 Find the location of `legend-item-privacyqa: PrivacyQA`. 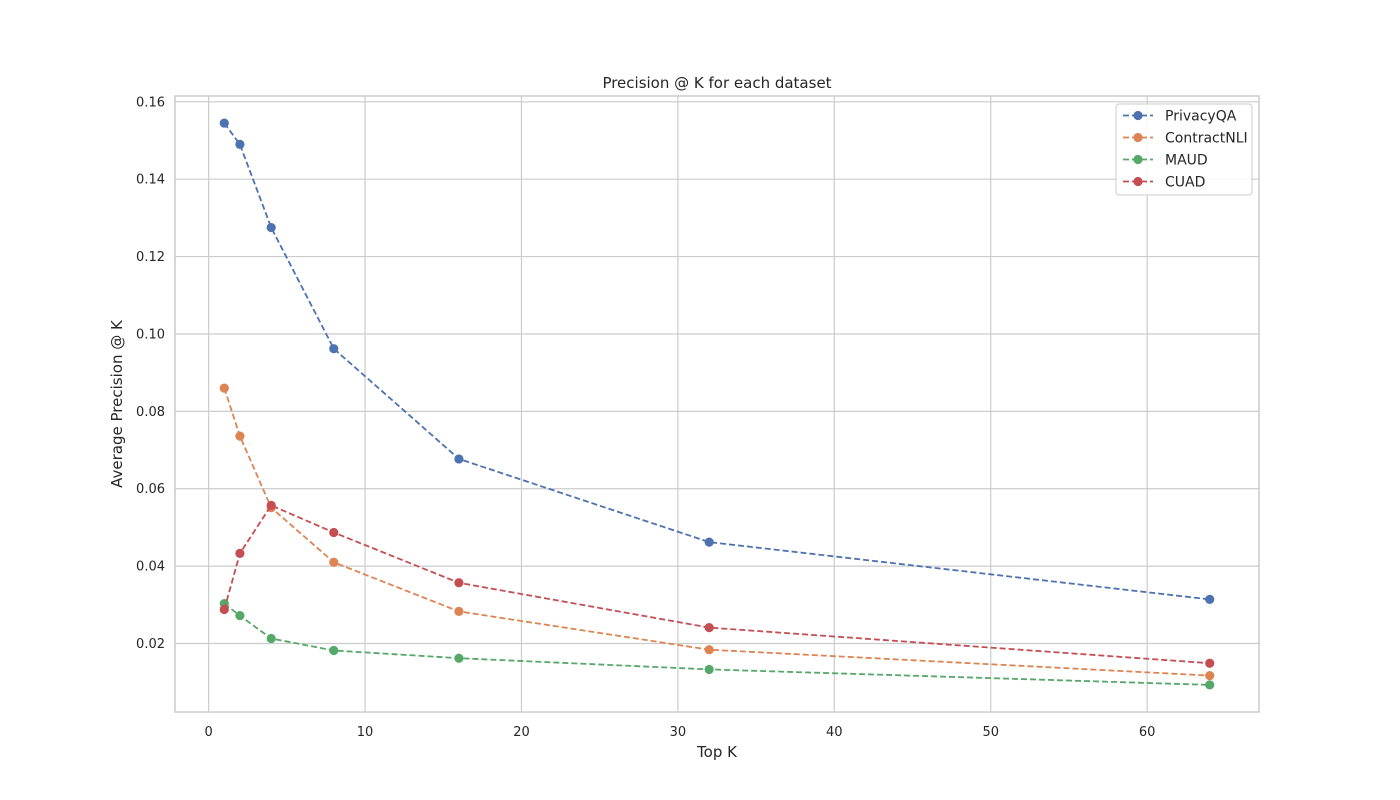

legend-item-privacyqa: PrivacyQA is located at coordinates (1180, 117).